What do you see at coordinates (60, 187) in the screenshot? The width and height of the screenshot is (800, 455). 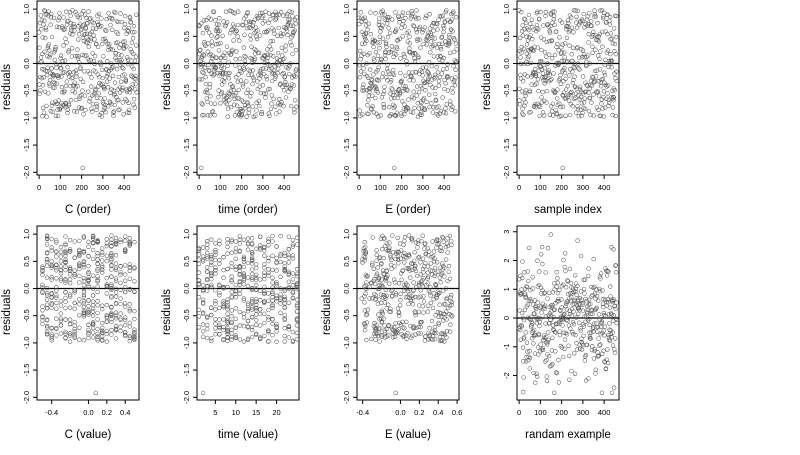 I see `x-tick-label: 100` at bounding box center [60, 187].